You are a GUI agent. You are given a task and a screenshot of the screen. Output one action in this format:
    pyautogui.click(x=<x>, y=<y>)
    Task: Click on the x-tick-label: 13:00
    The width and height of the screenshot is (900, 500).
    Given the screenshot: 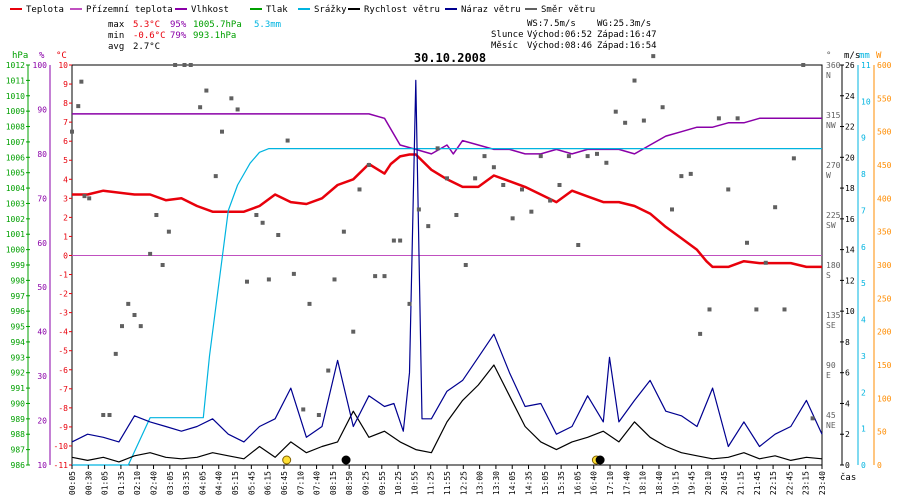 What is the action you would take?
    pyautogui.click(x=480, y=483)
    